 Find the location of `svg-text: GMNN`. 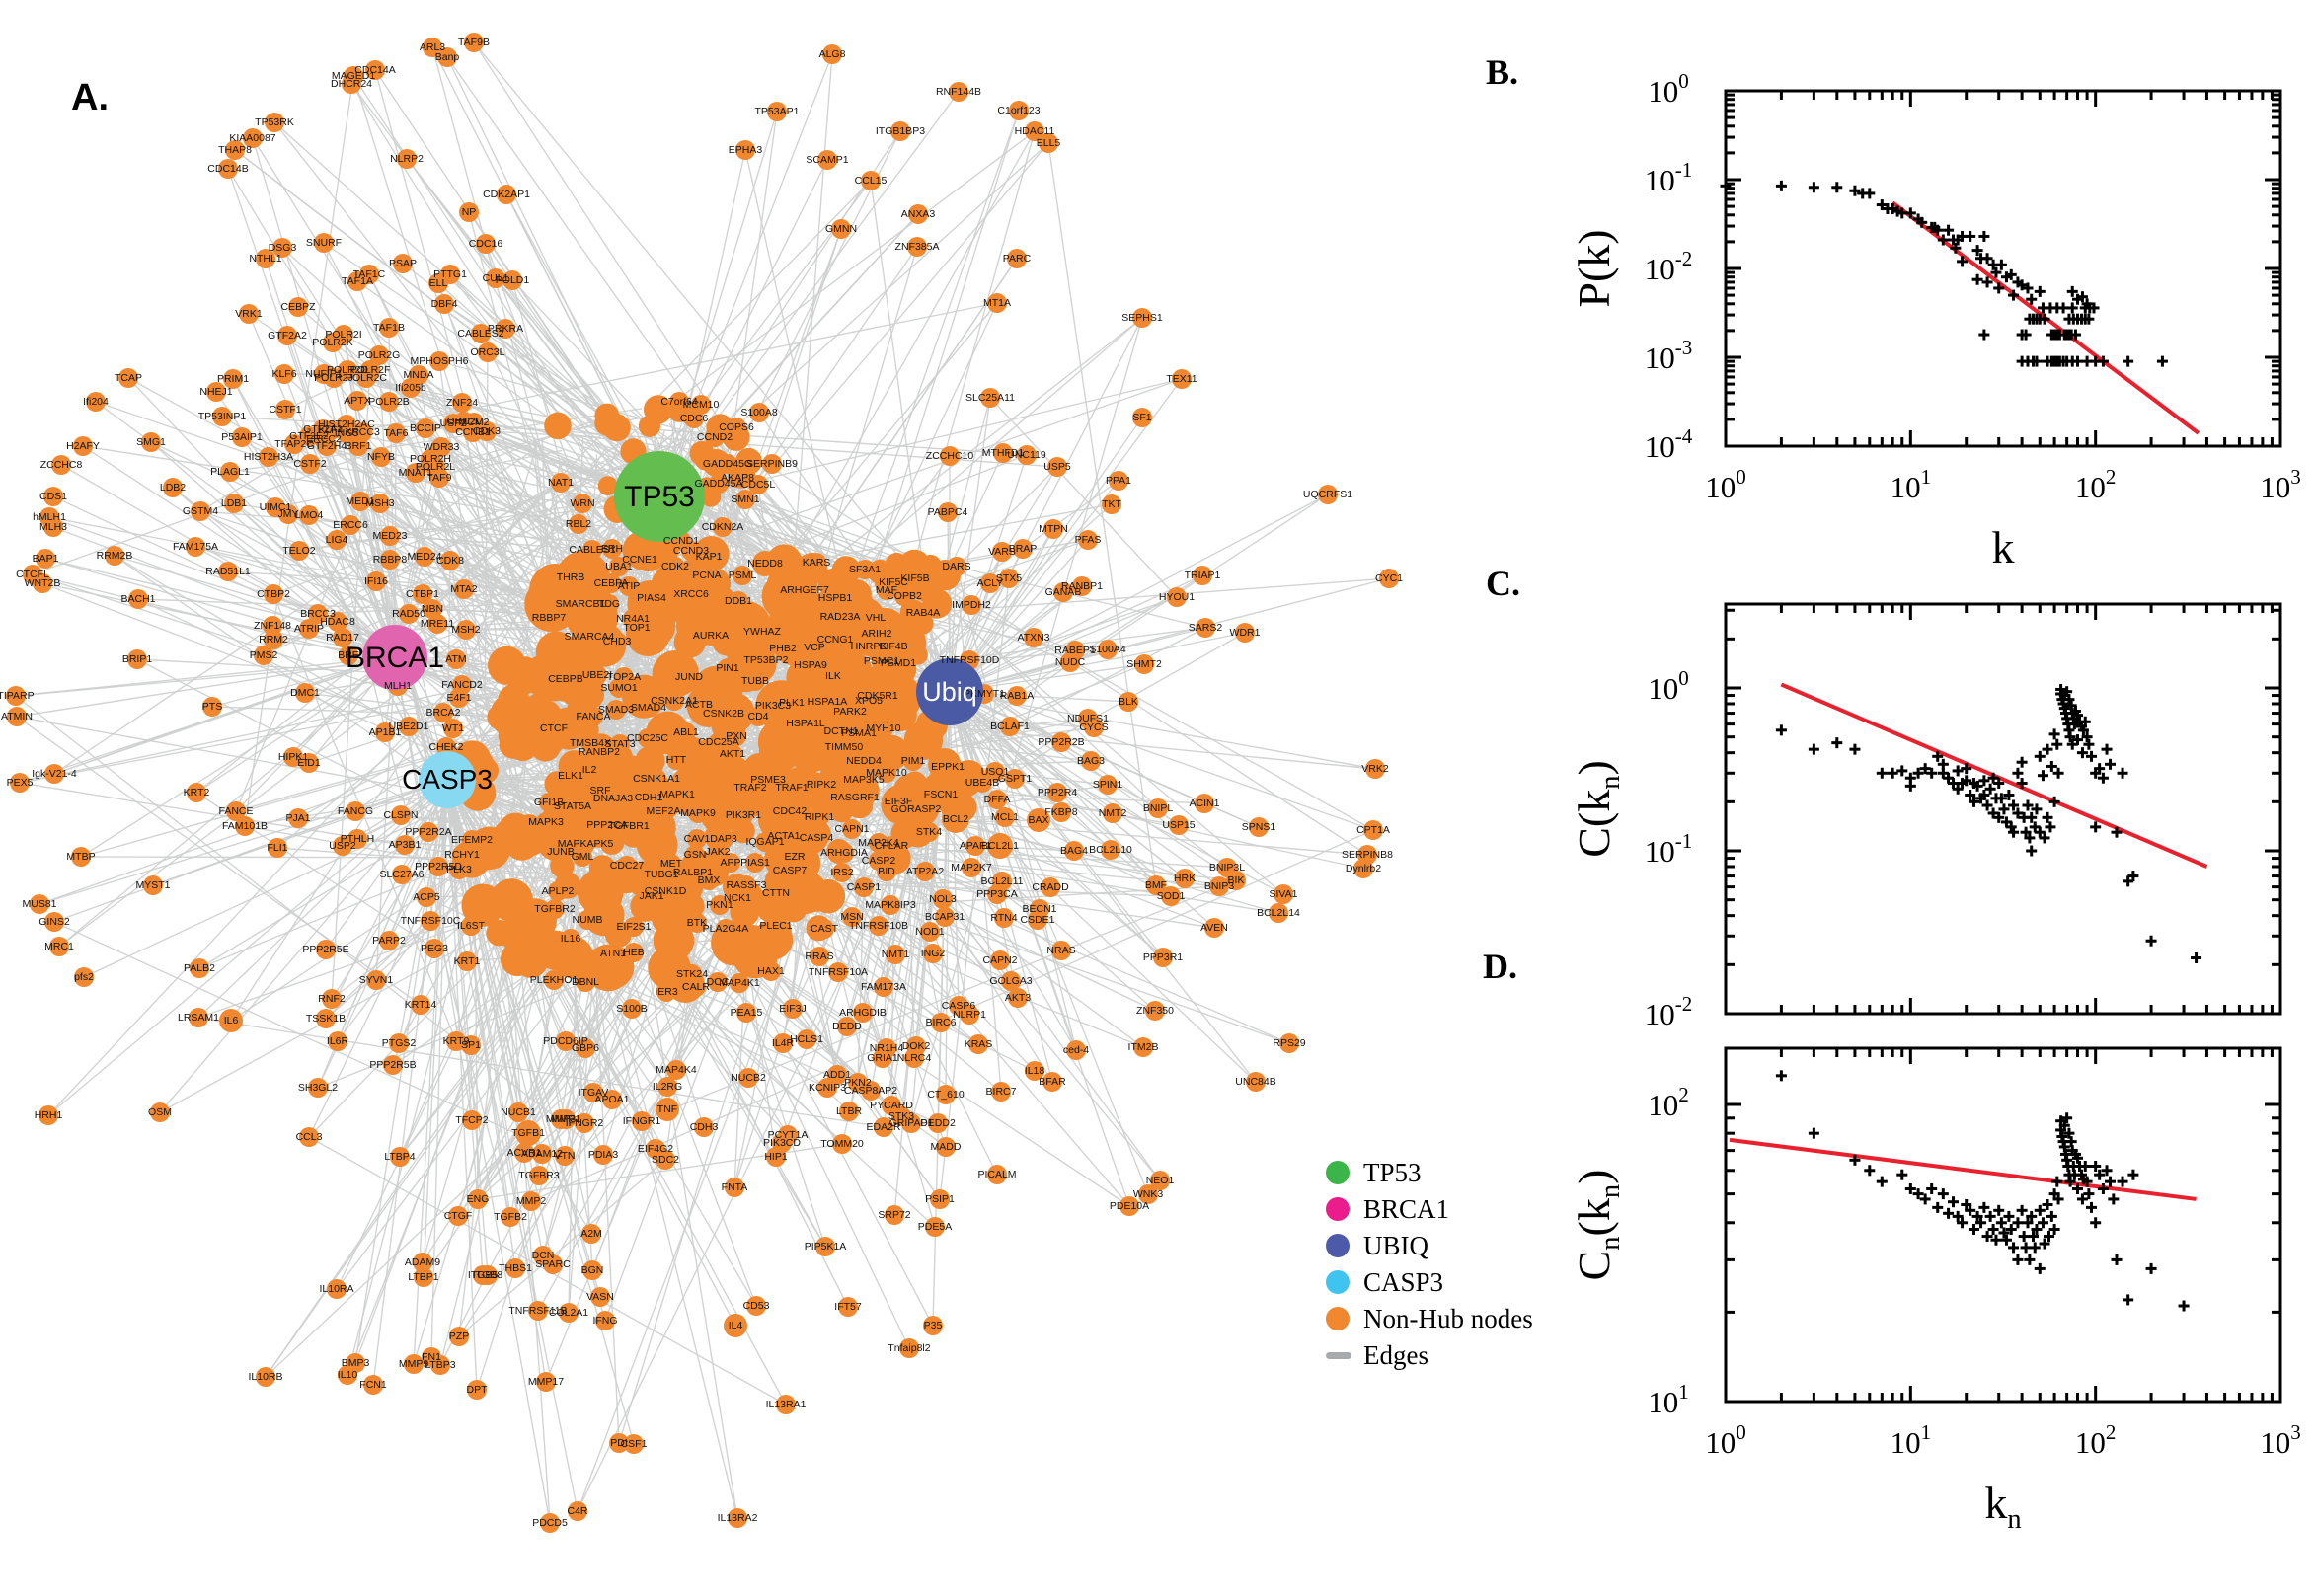

svg-text: GMNN is located at coordinates (841, 229).